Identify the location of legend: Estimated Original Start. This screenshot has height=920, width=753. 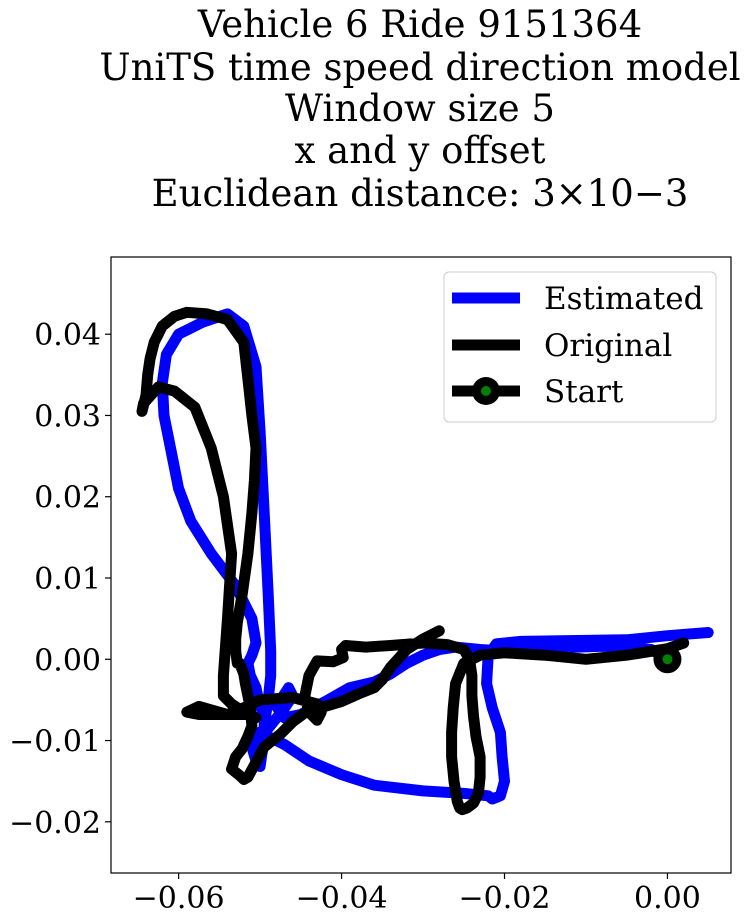
(580, 347).